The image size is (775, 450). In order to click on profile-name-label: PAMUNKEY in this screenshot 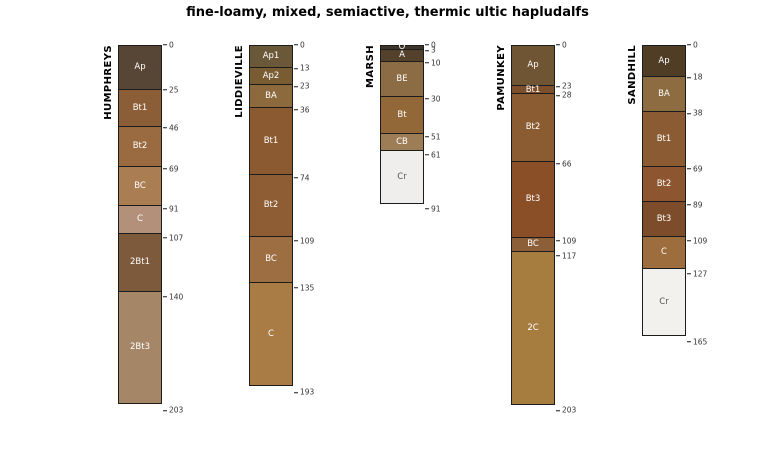, I will do `click(501, 78)`.